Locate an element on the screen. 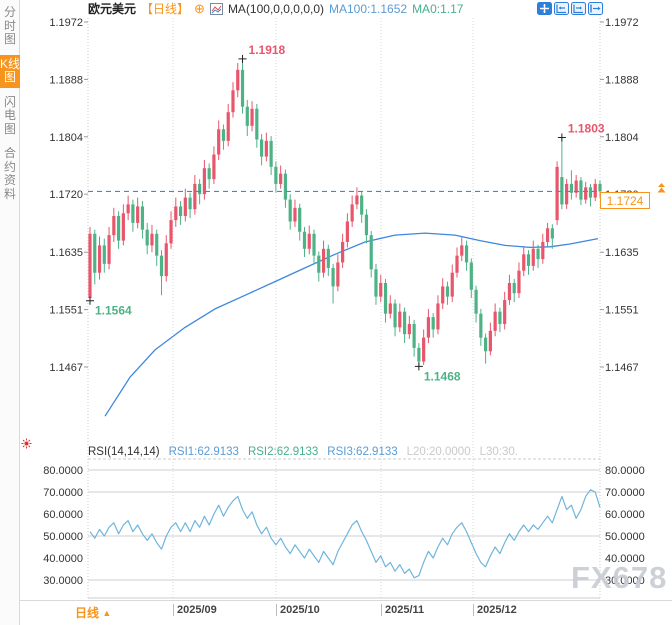 The image size is (672, 625). time-axis-bar: 日线 ▲ 2025/09 2025/10 2025/11 2025/12 is located at coordinates (346, 612).